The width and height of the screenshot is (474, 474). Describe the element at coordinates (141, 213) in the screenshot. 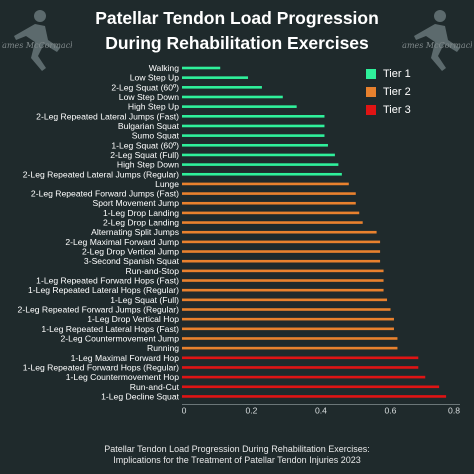

I see `category-label: 1-Leg Drop Landing` at that location.